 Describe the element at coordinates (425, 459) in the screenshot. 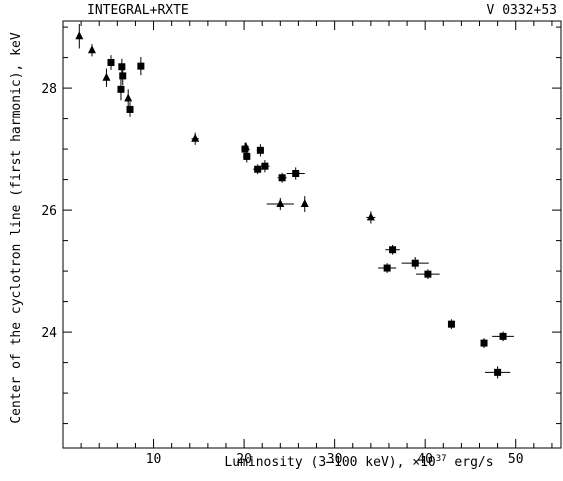

I see `x-tick-label: 40` at that location.